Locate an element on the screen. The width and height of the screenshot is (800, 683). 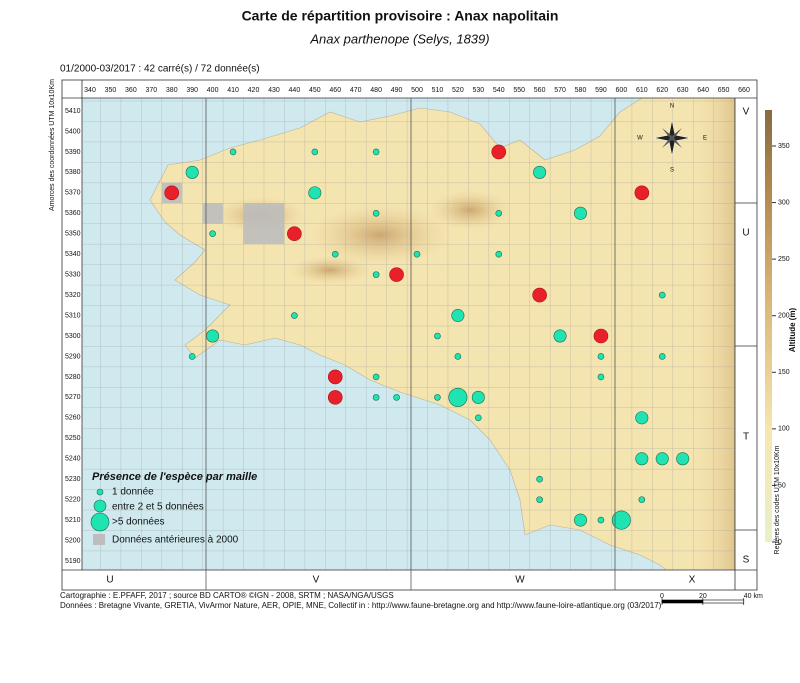
x-tick-label: 620 is located at coordinates (662, 90).